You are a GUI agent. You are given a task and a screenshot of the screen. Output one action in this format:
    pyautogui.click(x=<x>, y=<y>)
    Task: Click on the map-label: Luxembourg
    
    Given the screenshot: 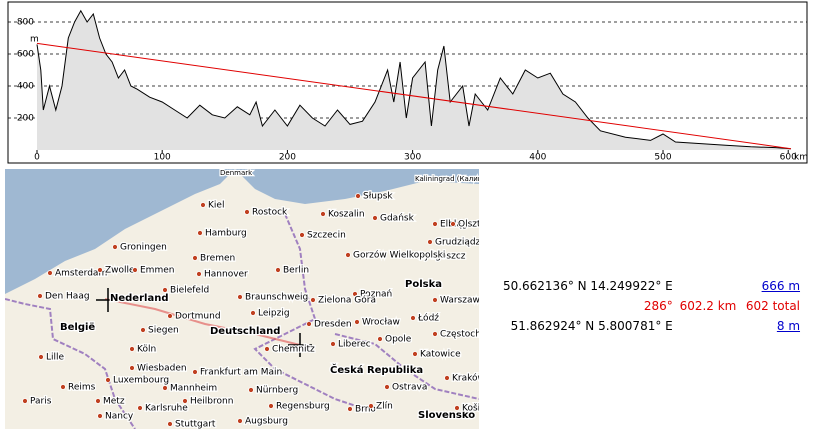 What is the action you would take?
    pyautogui.click(x=141, y=381)
    